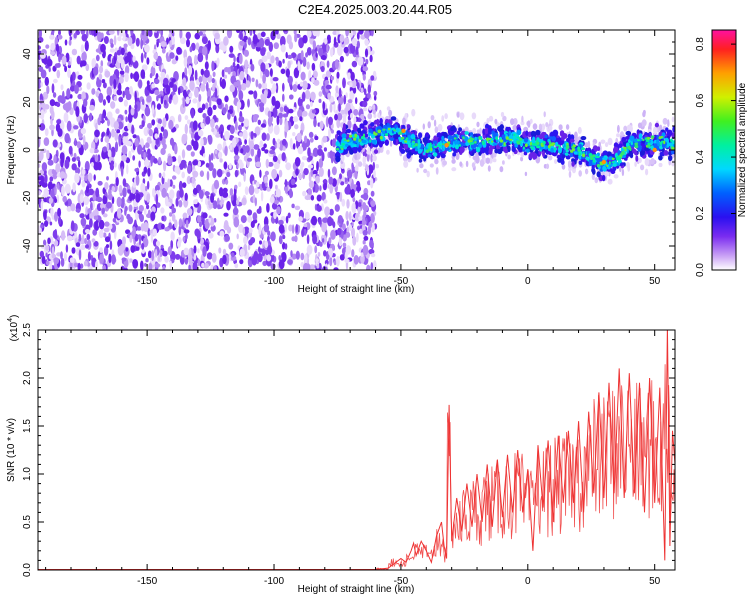 The height and width of the screenshot is (600, 750). Describe the element at coordinates (27, 474) in the screenshot. I see `y-tick-label: 1.0` at that location.